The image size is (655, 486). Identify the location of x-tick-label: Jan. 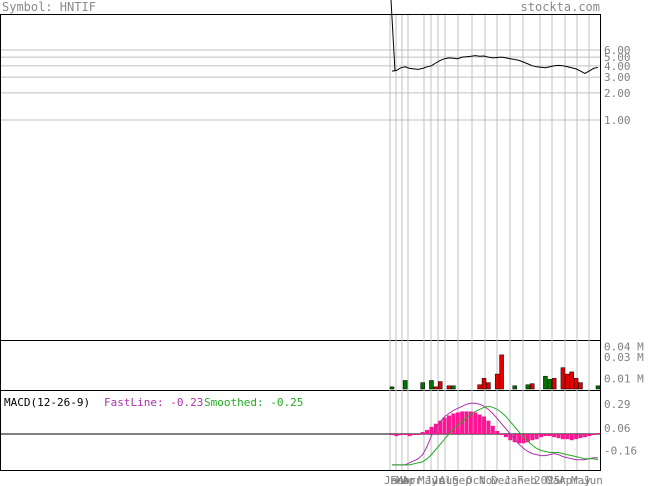
(514, 480).